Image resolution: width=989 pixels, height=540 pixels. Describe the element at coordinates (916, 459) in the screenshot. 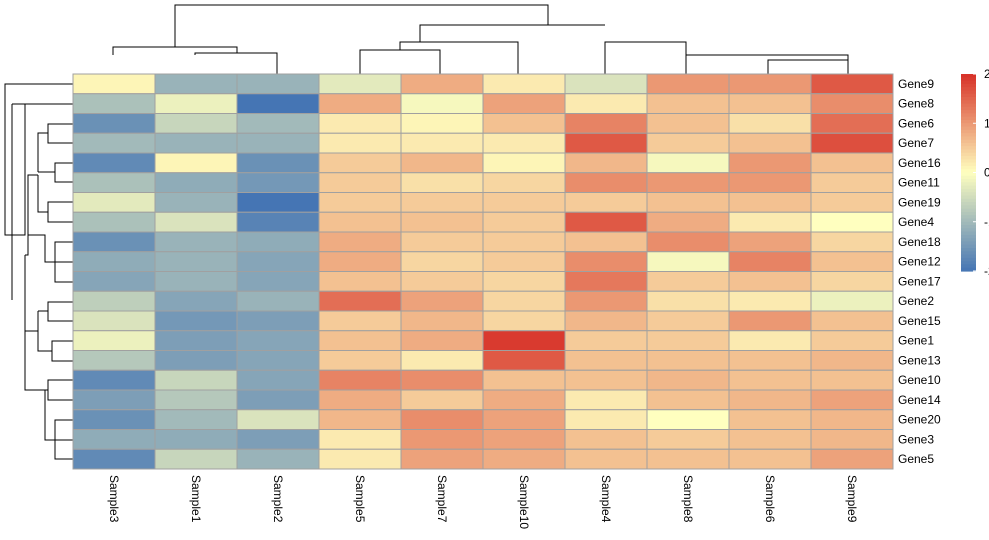

I see `row-label: Gene5` at that location.